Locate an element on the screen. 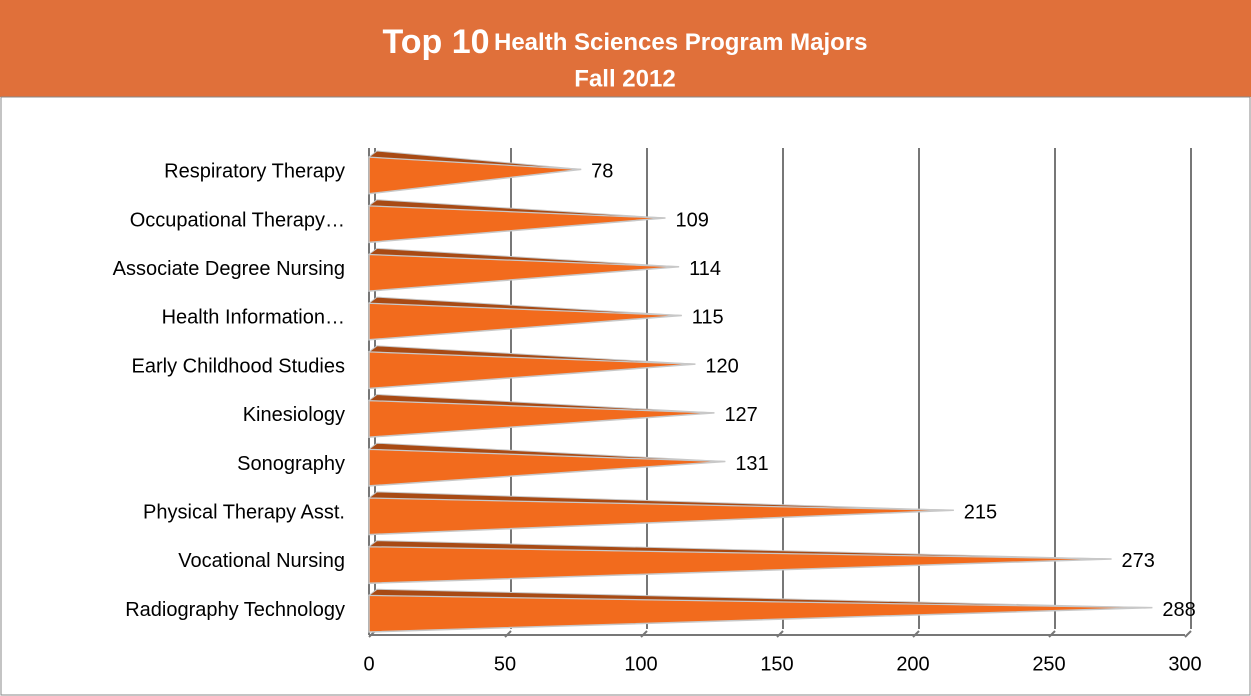 This screenshot has height=696, width=1251. header-band is located at coordinates (625, 48).